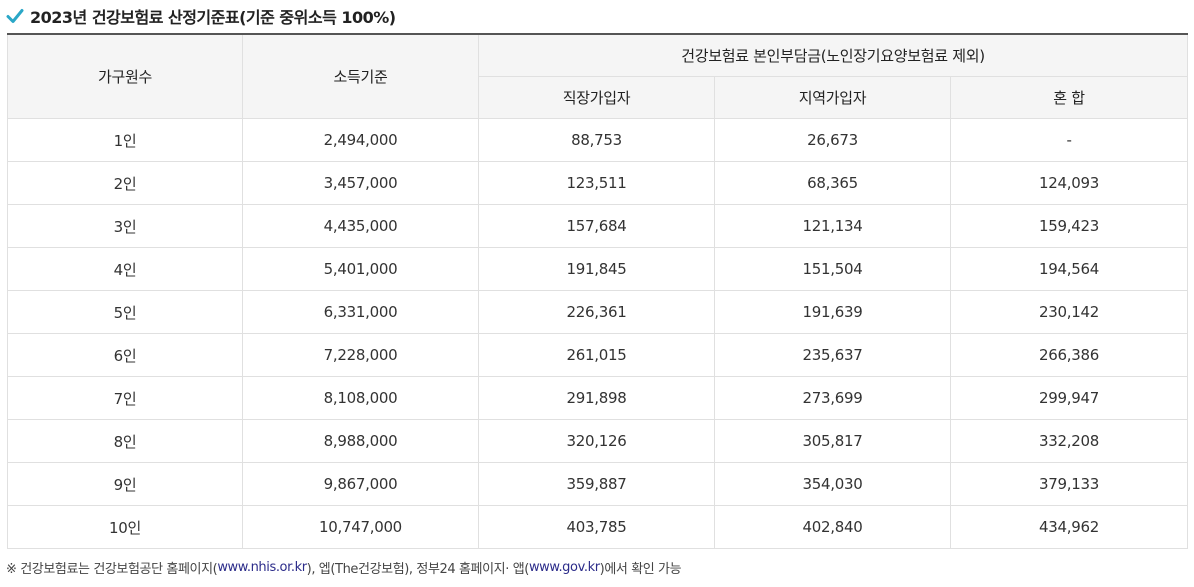  Describe the element at coordinates (125, 226) in the screenshot. I see `cell-households: 3인` at that location.